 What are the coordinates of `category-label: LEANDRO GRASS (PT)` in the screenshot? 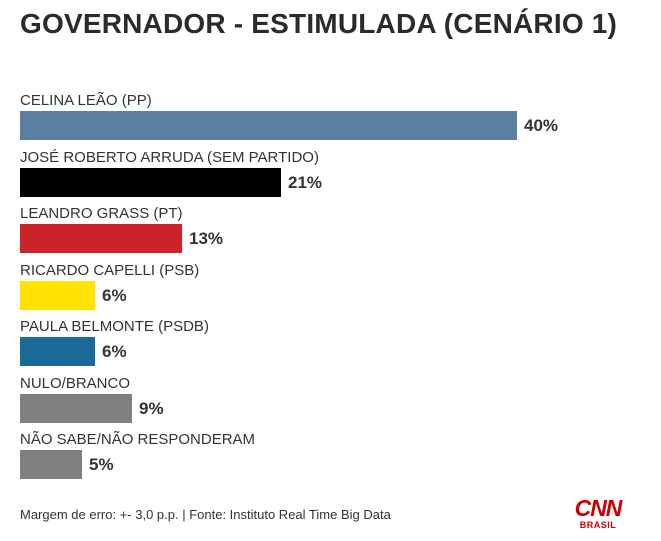 It's located at (101, 213).